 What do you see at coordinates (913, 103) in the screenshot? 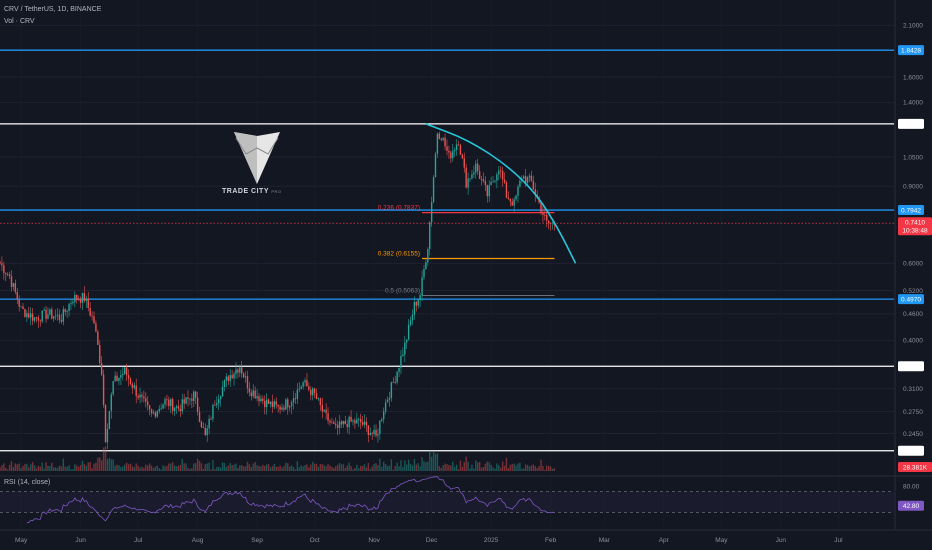
I see `price-tick-label: 1.4000` at bounding box center [913, 103].